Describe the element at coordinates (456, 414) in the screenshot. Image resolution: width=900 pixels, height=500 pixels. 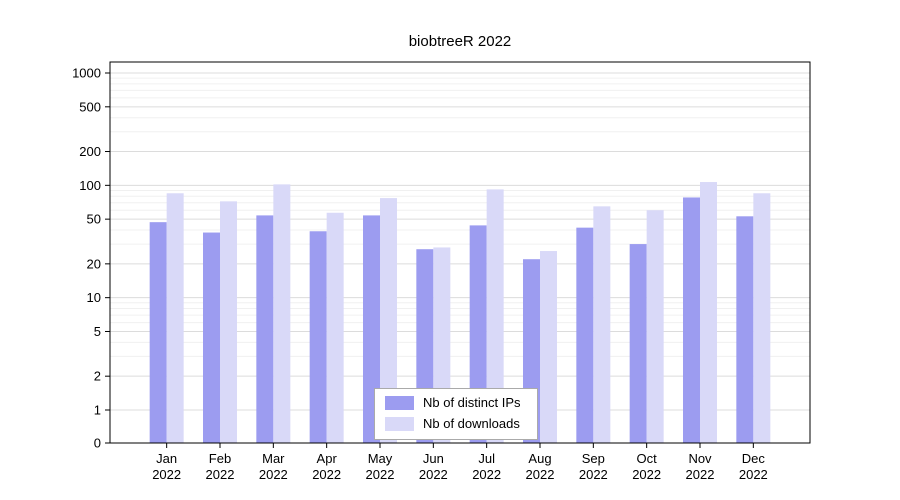
I see `legend: Nb of distinct IPs Nb of downloads` at that location.